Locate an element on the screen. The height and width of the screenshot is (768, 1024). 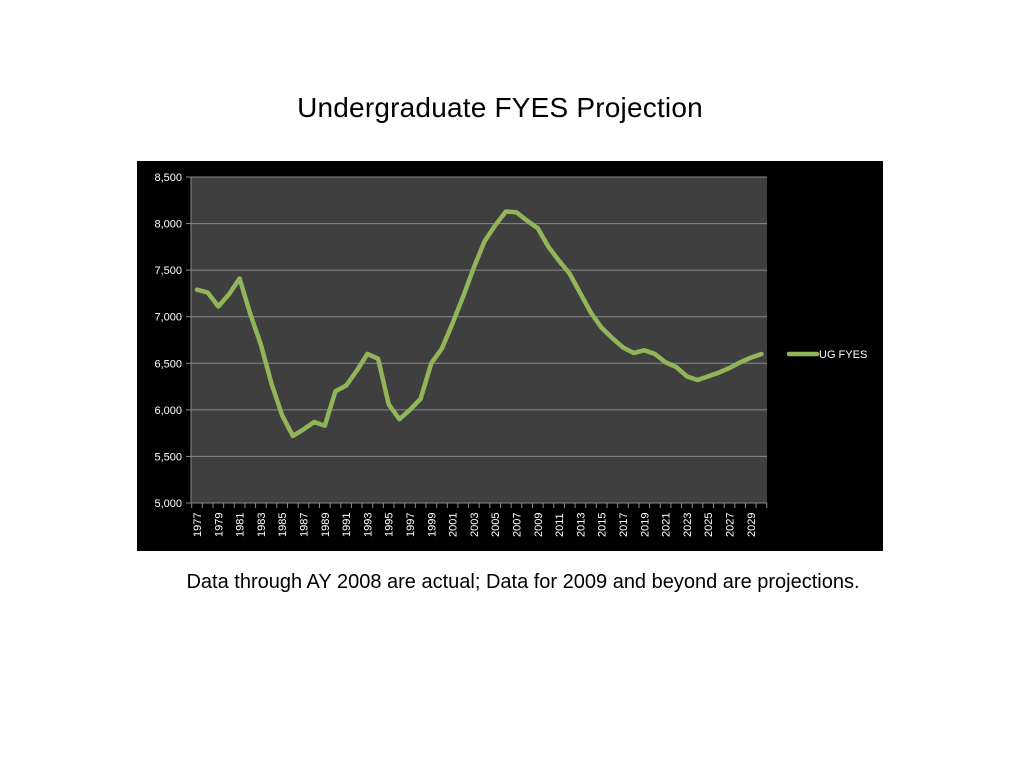
x-tick-label: 2021 is located at coordinates (667, 525).